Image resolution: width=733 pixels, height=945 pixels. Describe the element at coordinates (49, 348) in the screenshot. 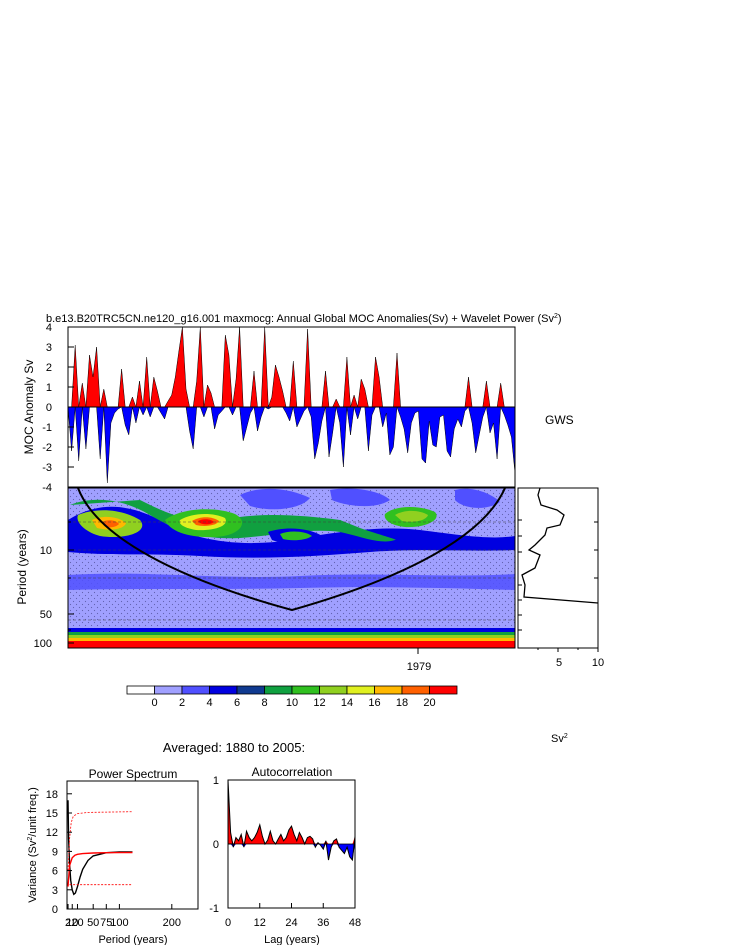

I see `anomaly-y-tick: 3` at that location.